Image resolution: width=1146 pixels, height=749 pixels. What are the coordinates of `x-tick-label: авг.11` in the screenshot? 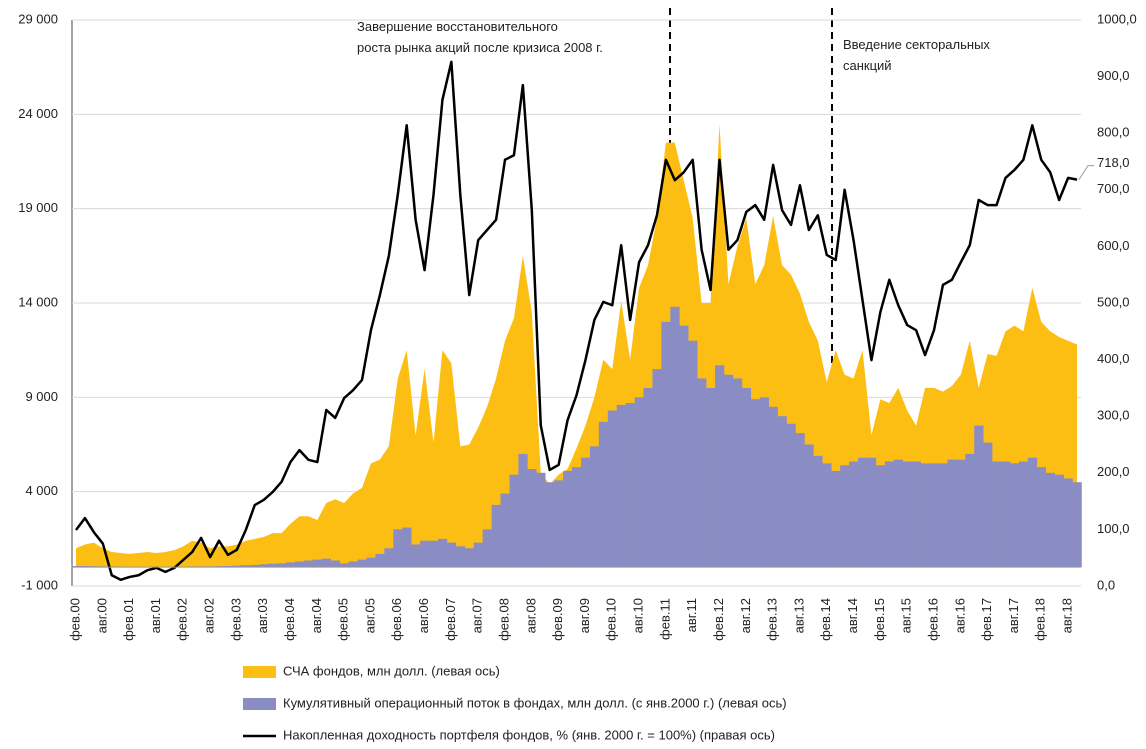 It's located at (691, 615).